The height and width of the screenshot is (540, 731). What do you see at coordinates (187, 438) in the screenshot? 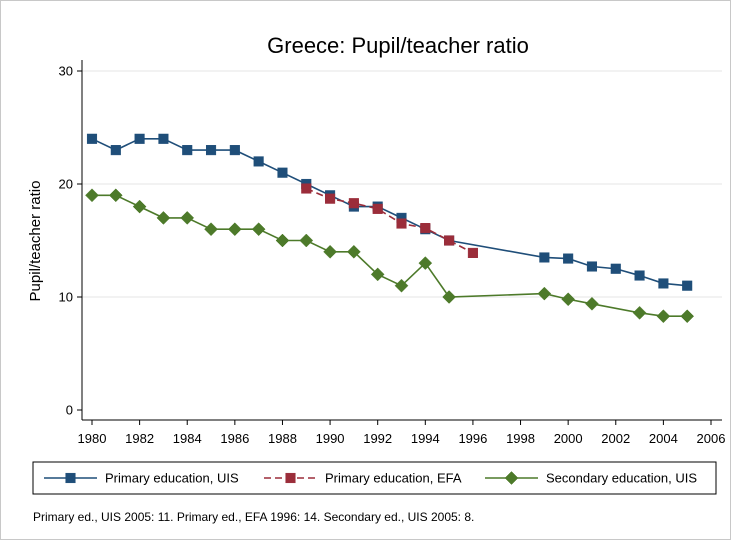
I see `x-tick-label-1984: 1984` at bounding box center [187, 438].